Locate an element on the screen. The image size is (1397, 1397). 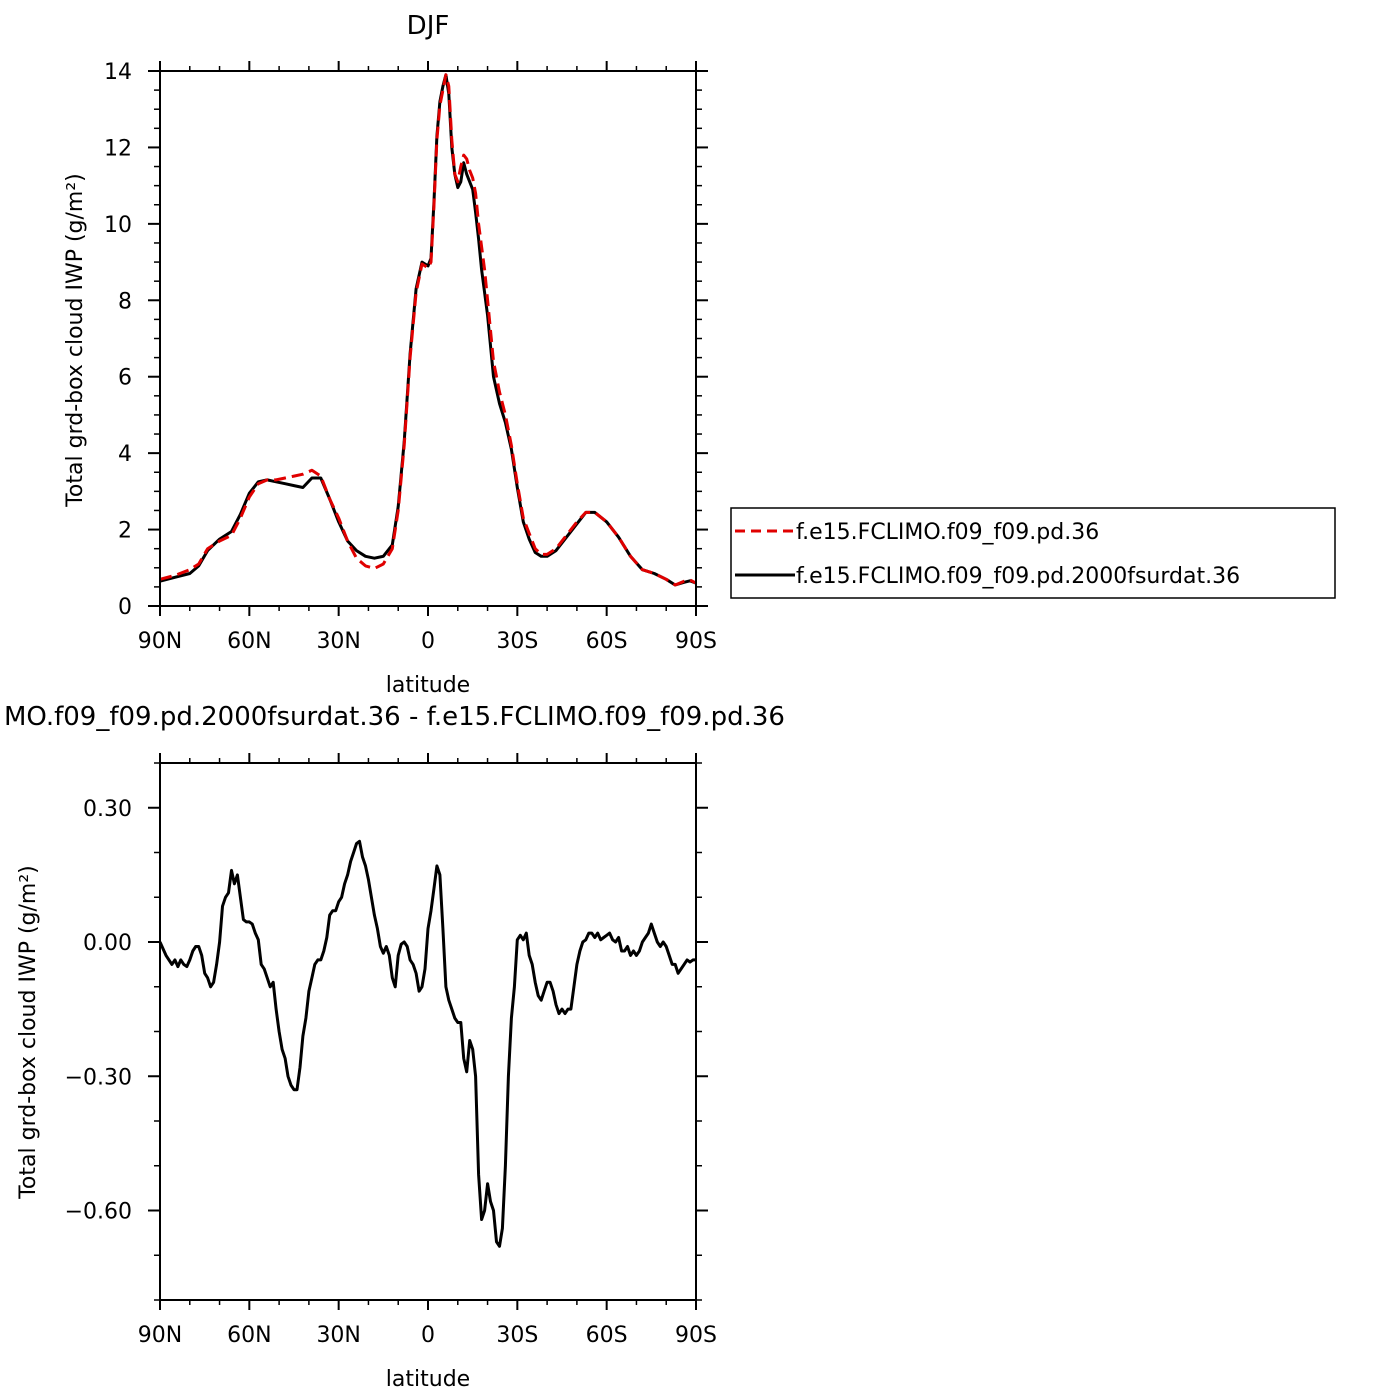
top-ytick-label: 12 is located at coordinates (118, 148).